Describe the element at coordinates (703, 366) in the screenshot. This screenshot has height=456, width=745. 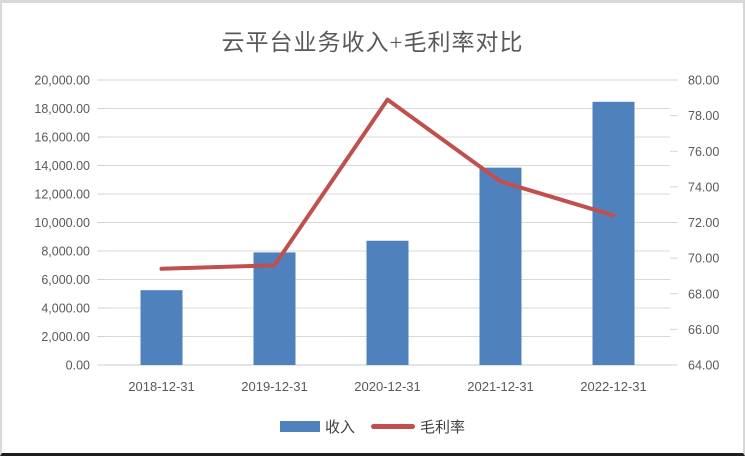
I see `right-axis-tick-label: 64.00` at that location.